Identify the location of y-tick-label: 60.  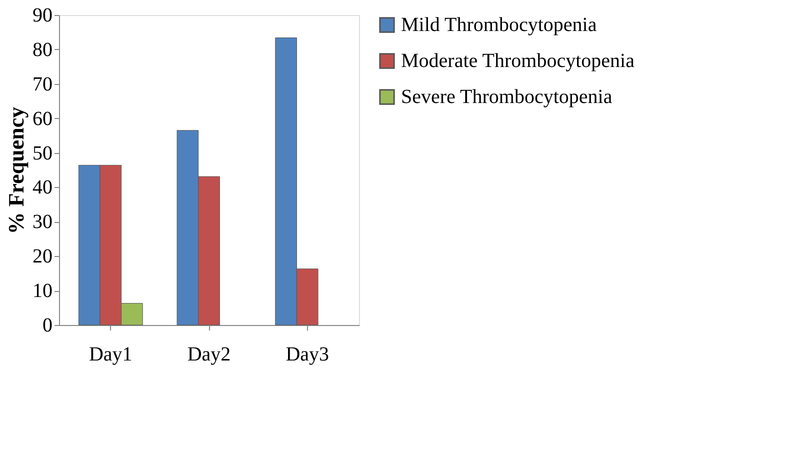
(42, 119).